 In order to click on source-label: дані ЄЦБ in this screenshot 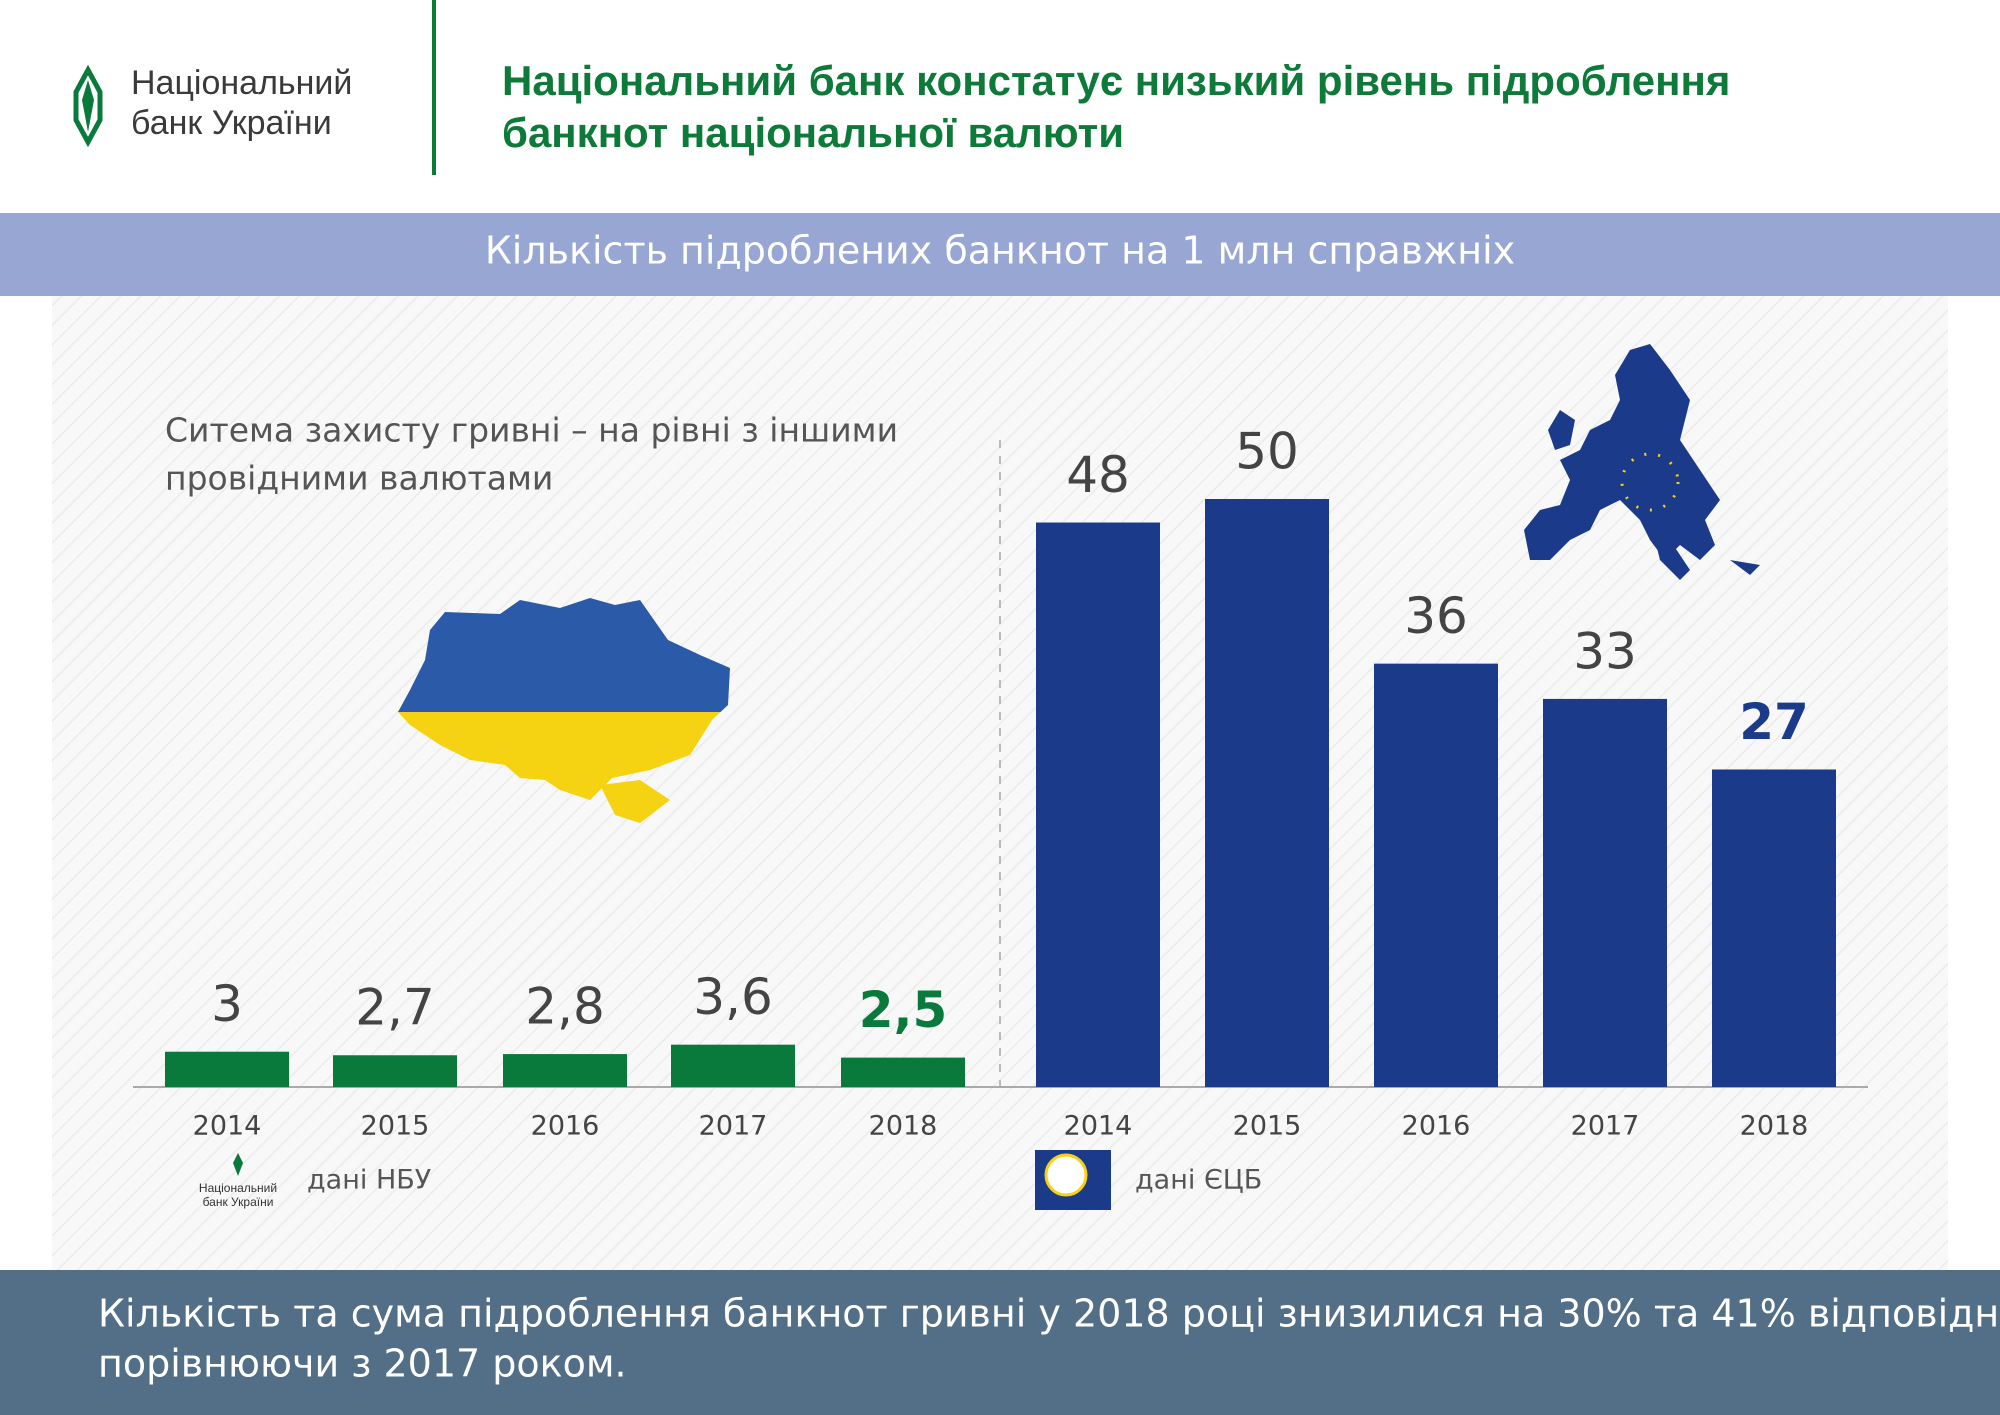, I will do `click(1198, 1180)`.